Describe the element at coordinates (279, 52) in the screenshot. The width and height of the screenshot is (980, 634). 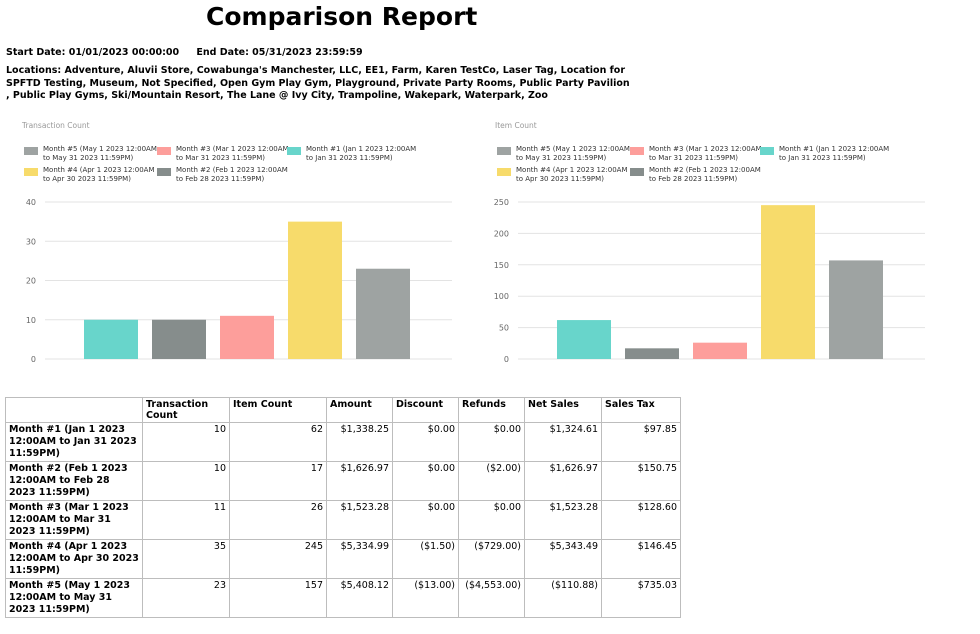
I see `end-date: End Date: 05/31/2023 23:59:59` at that location.